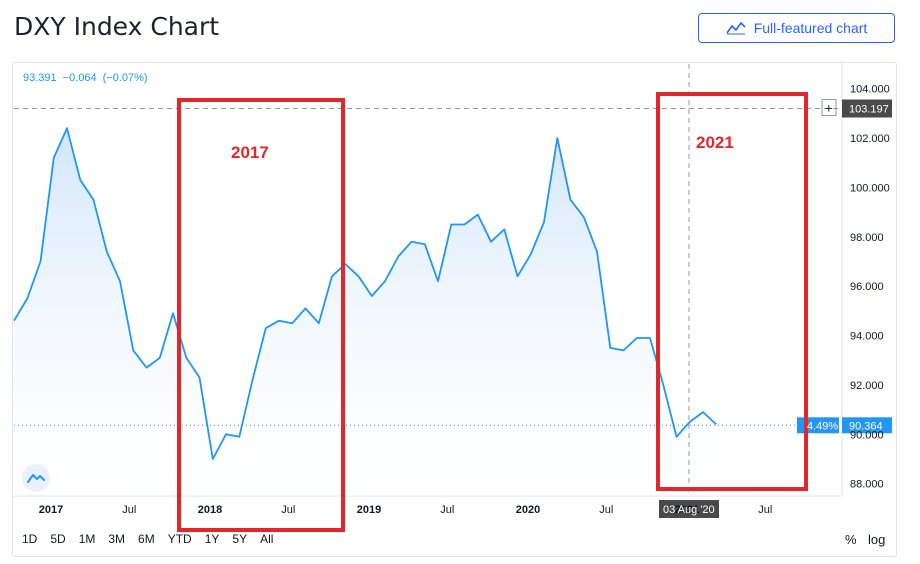 The height and width of the screenshot is (564, 920). Describe the element at coordinates (867, 485) in the screenshot. I see `price-tick-label: 88.000` at that location.